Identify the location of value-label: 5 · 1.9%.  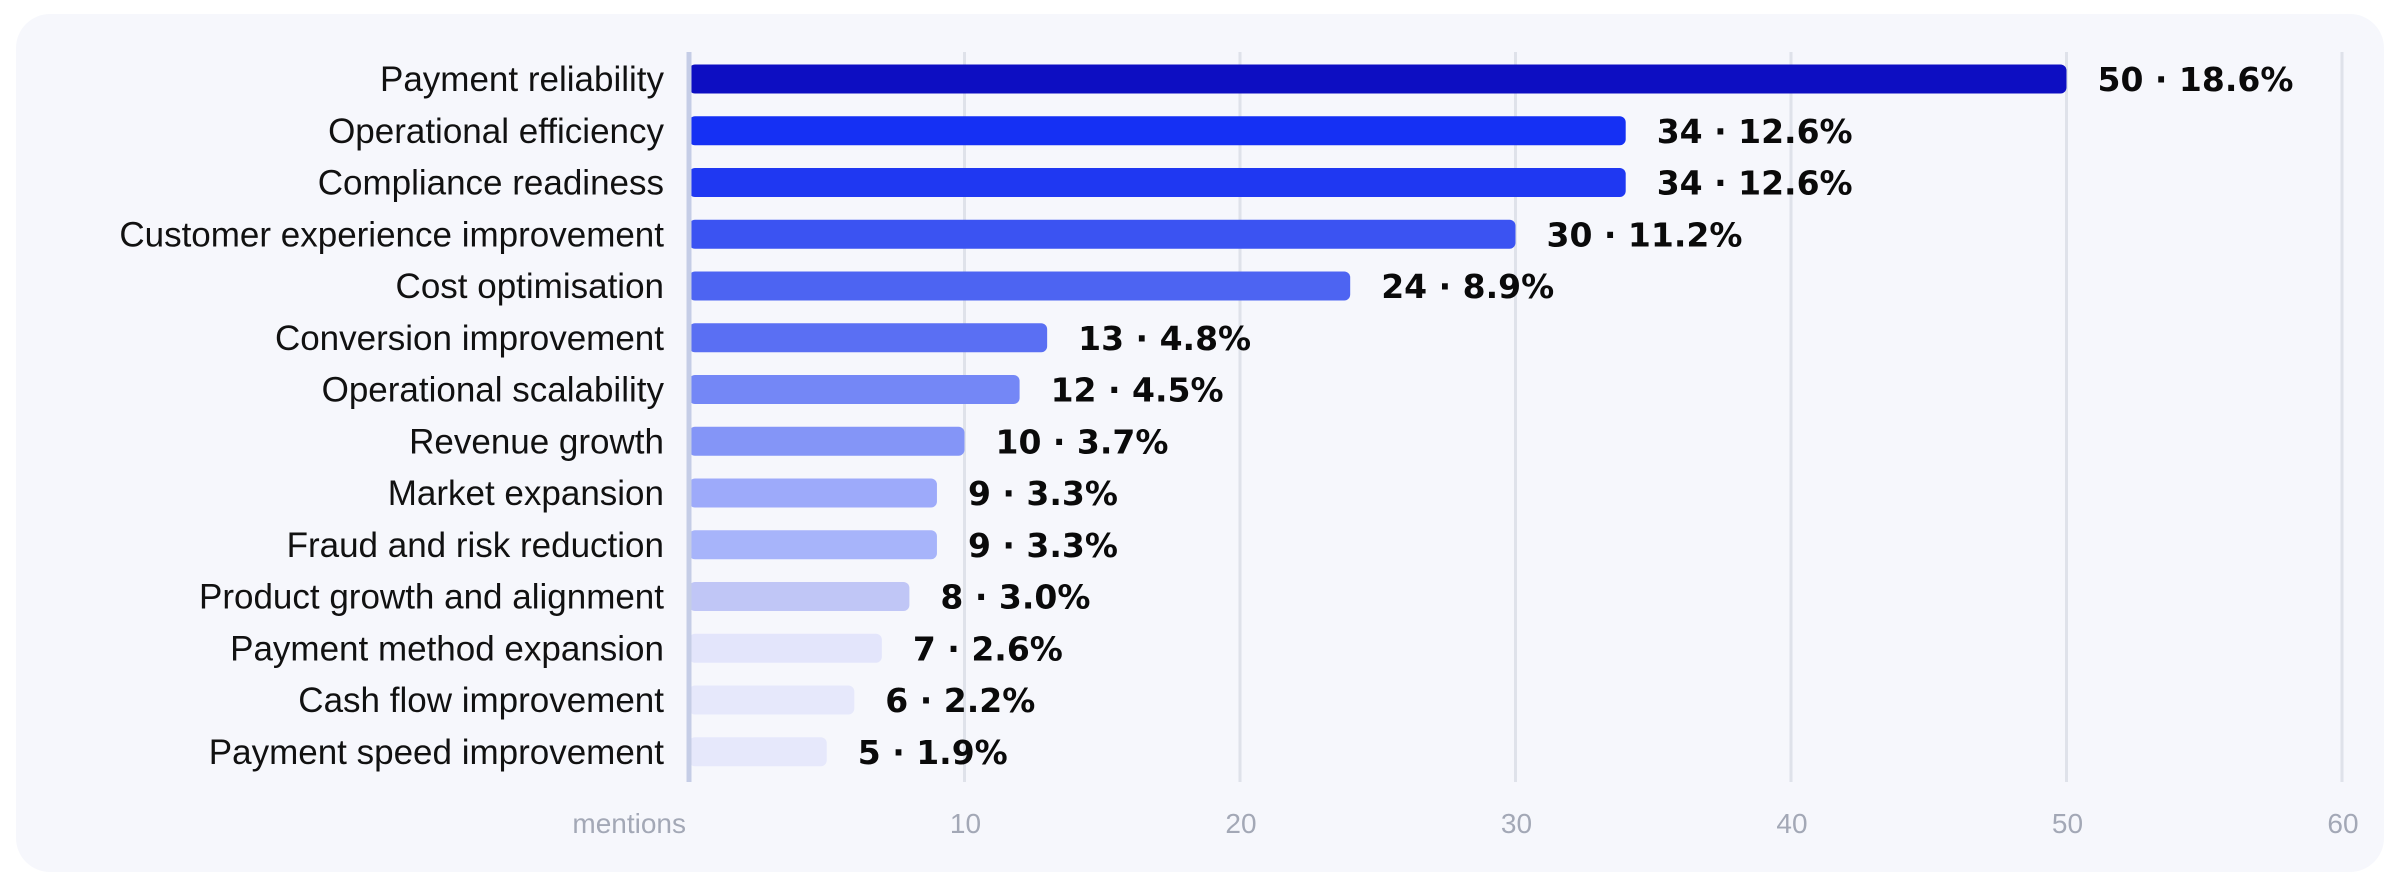
(933, 752).